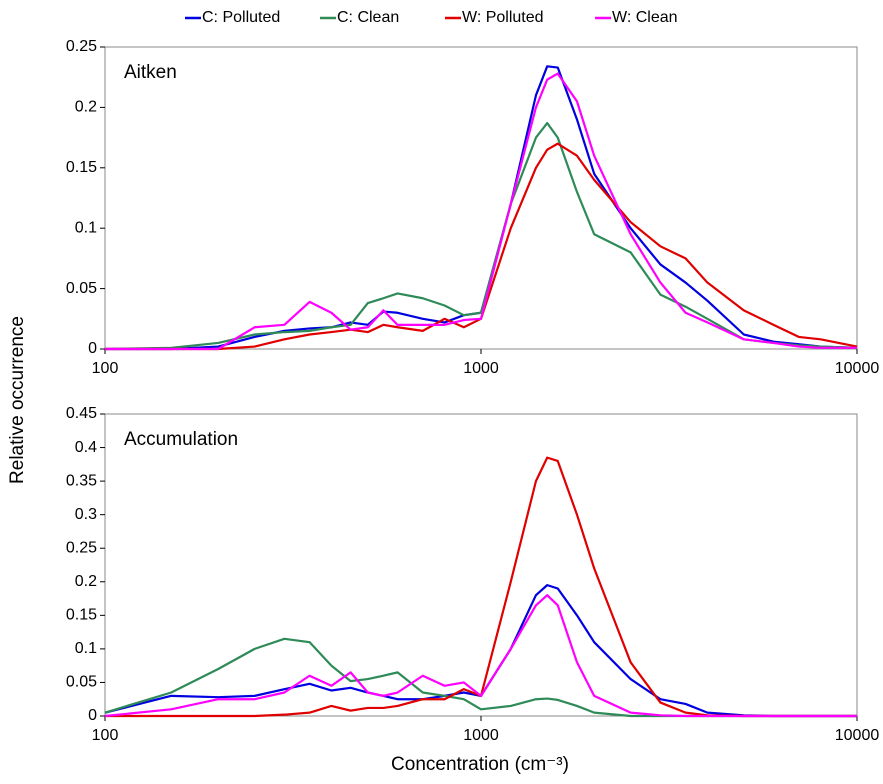 This screenshot has width=883, height=784. What do you see at coordinates (150, 72) in the screenshot?
I see `panel-annotation: Aitken` at bounding box center [150, 72].